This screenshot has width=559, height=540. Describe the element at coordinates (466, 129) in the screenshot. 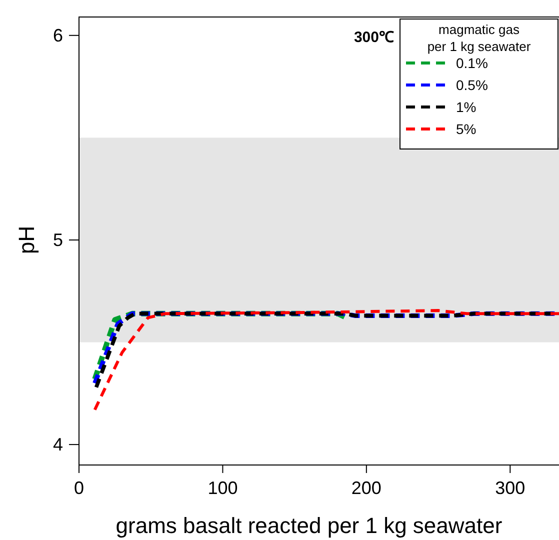

I see `legend-label: 5%` at that location.